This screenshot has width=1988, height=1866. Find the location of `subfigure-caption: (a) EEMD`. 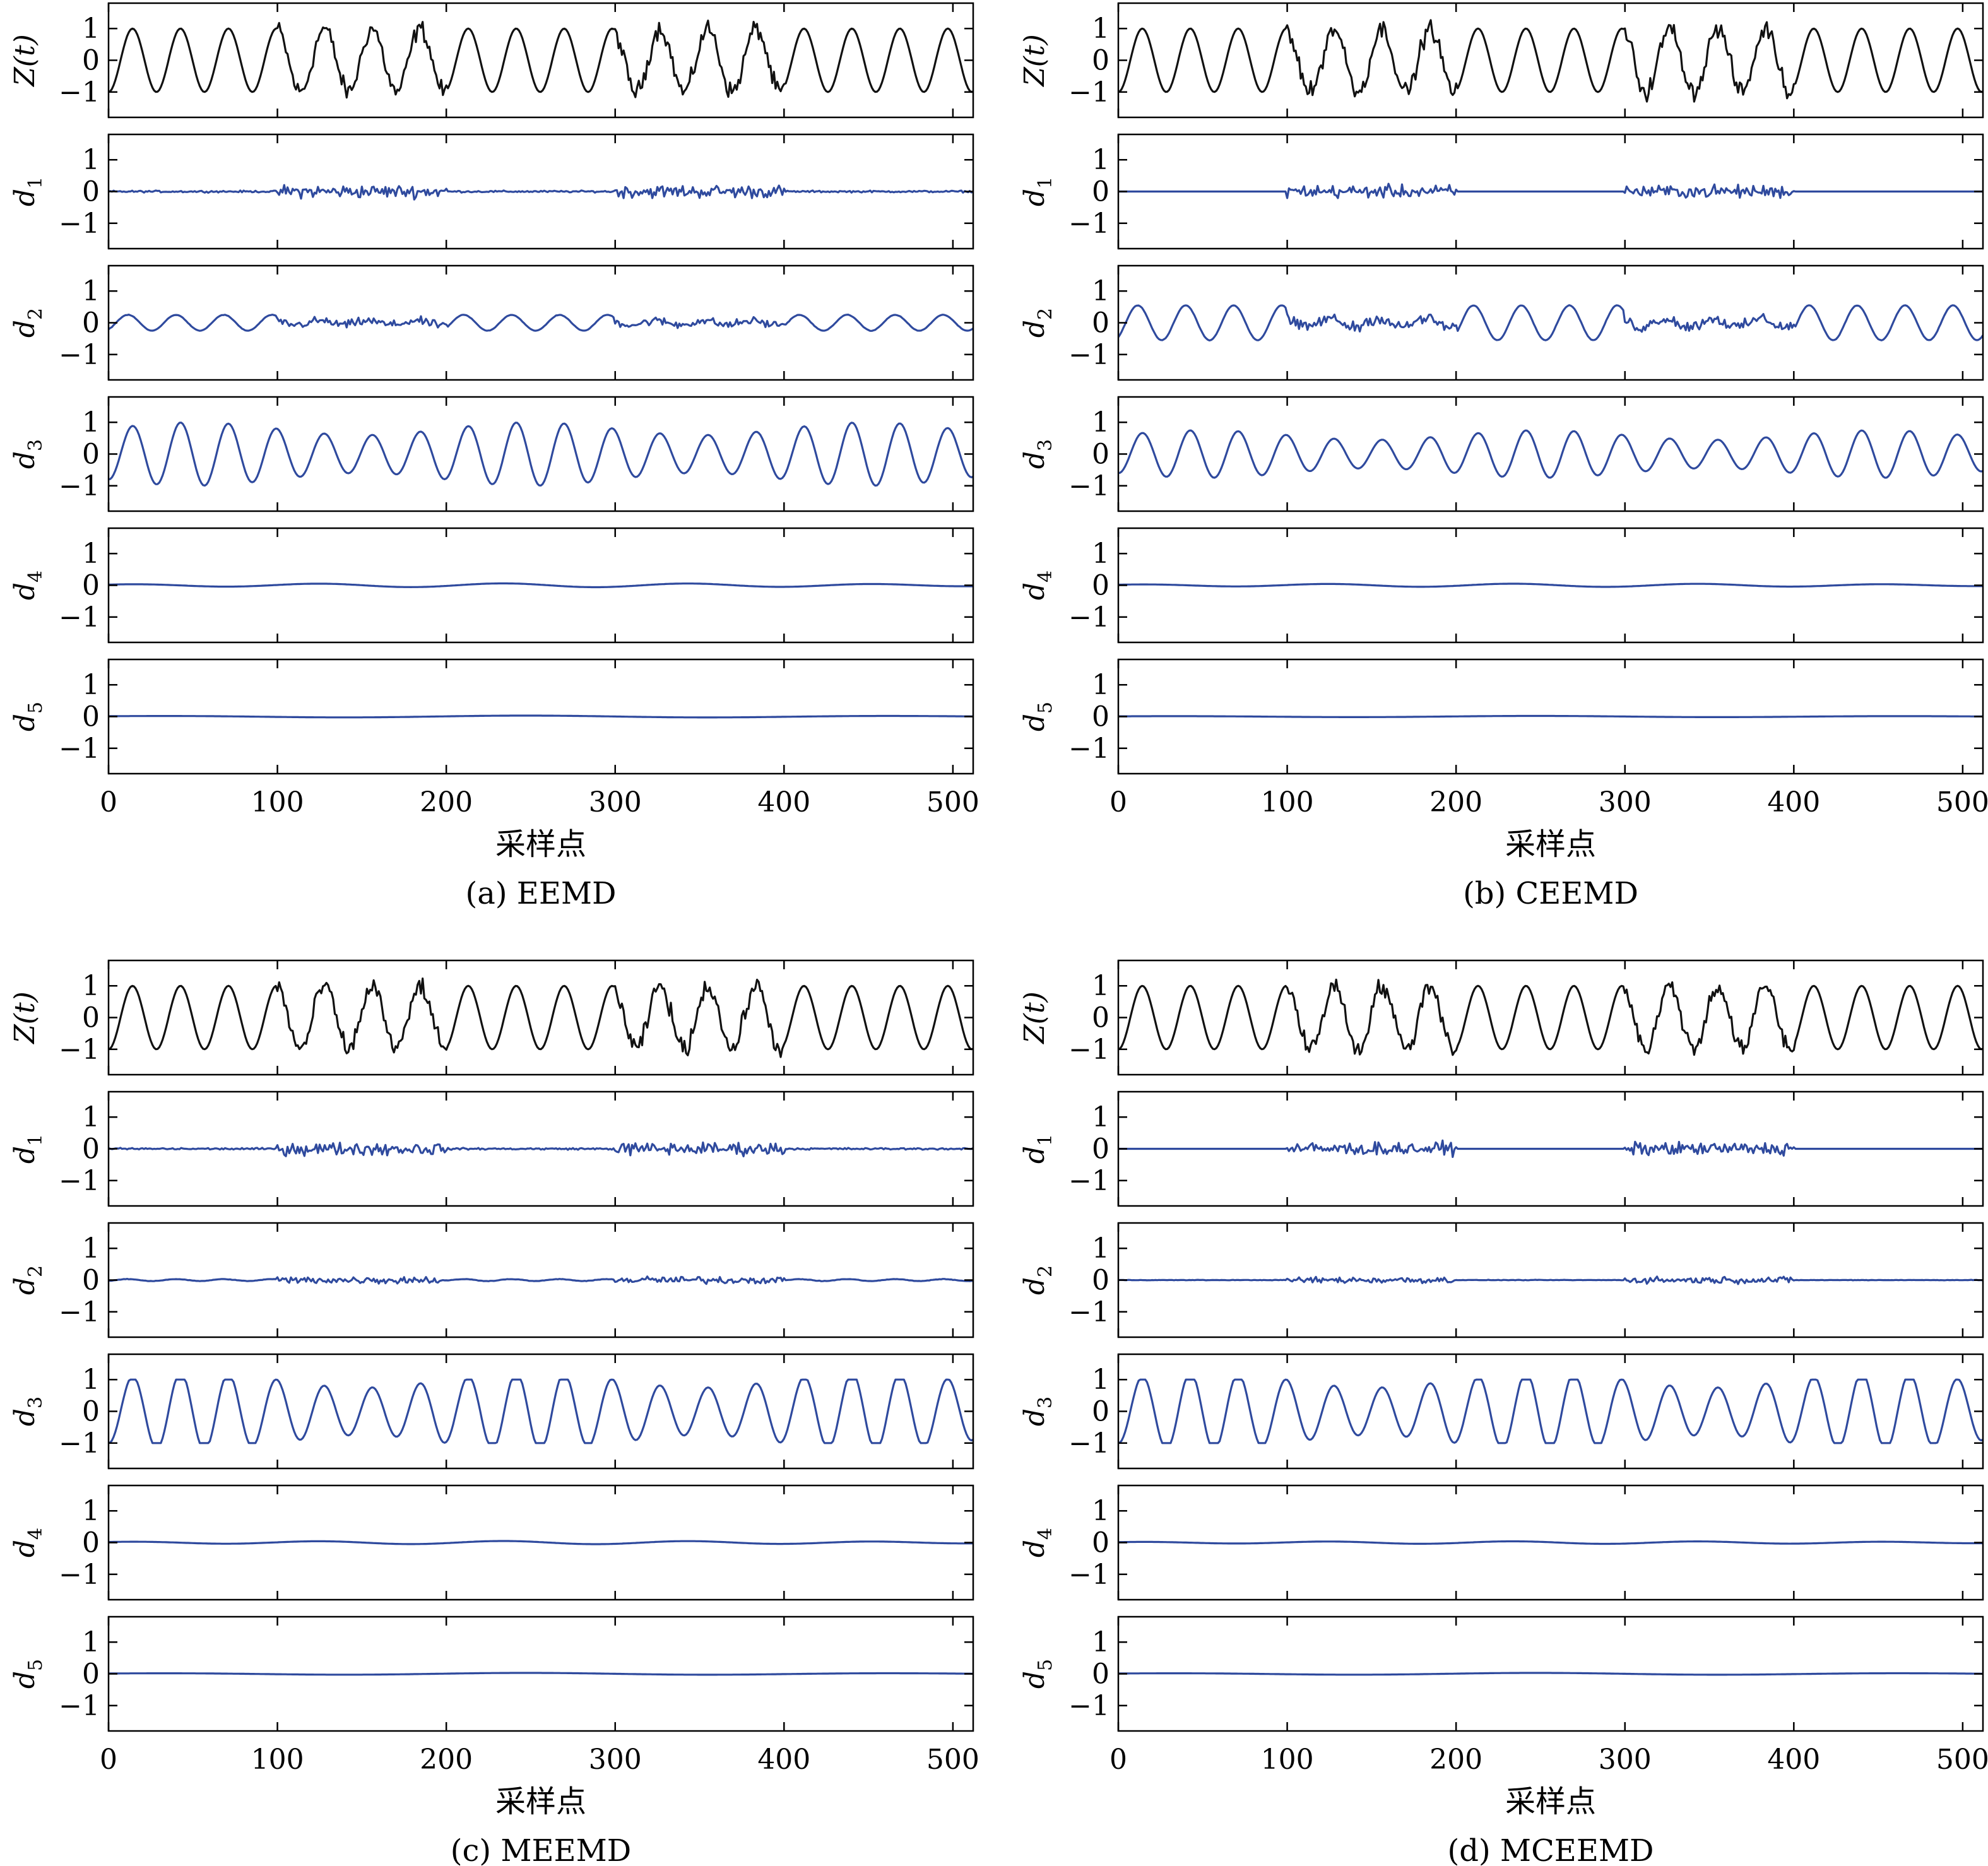

subfigure-caption: (a) EEMD is located at coordinates (540, 893).